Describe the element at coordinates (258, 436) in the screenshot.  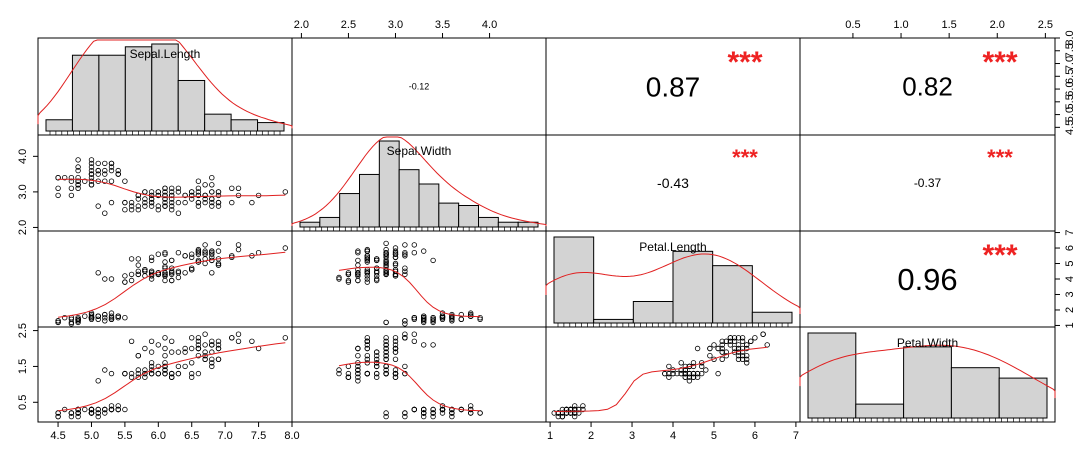
I see `x-tick-label: 7.5` at that location.